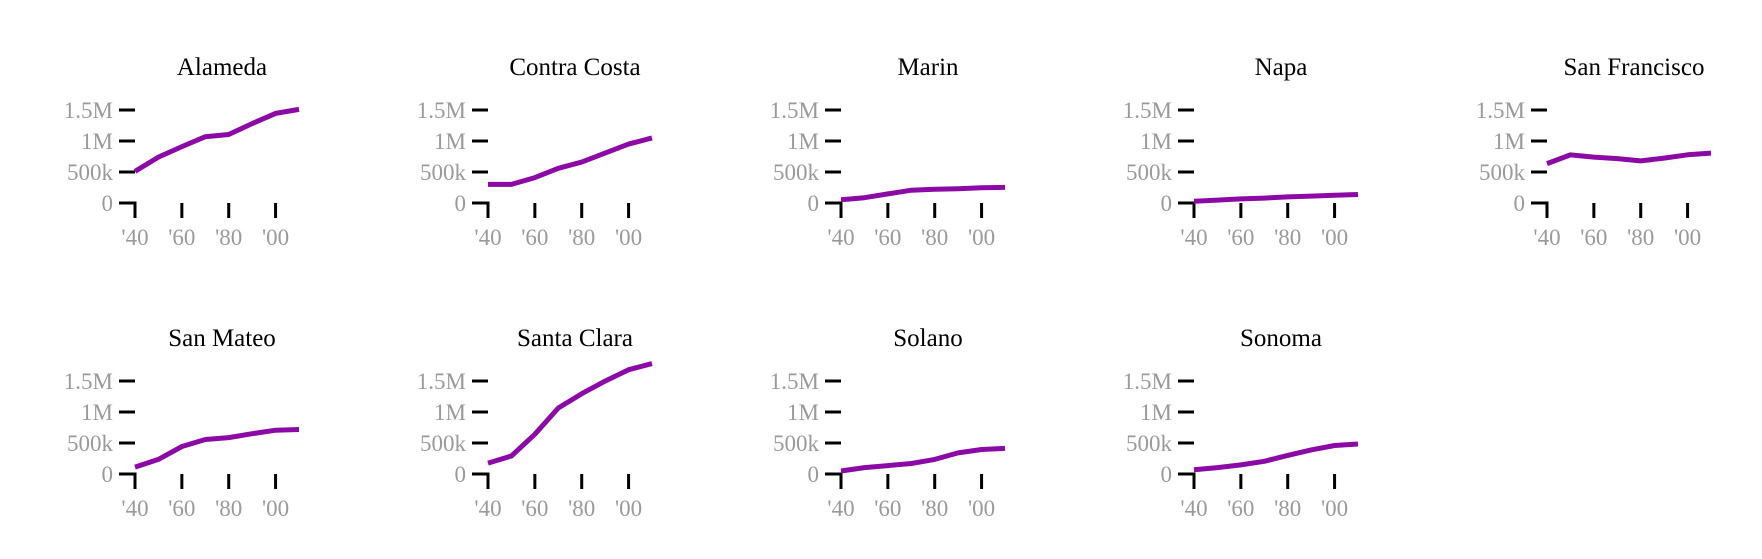  I want to click on panel-title: San Francisco, so click(1634, 67).